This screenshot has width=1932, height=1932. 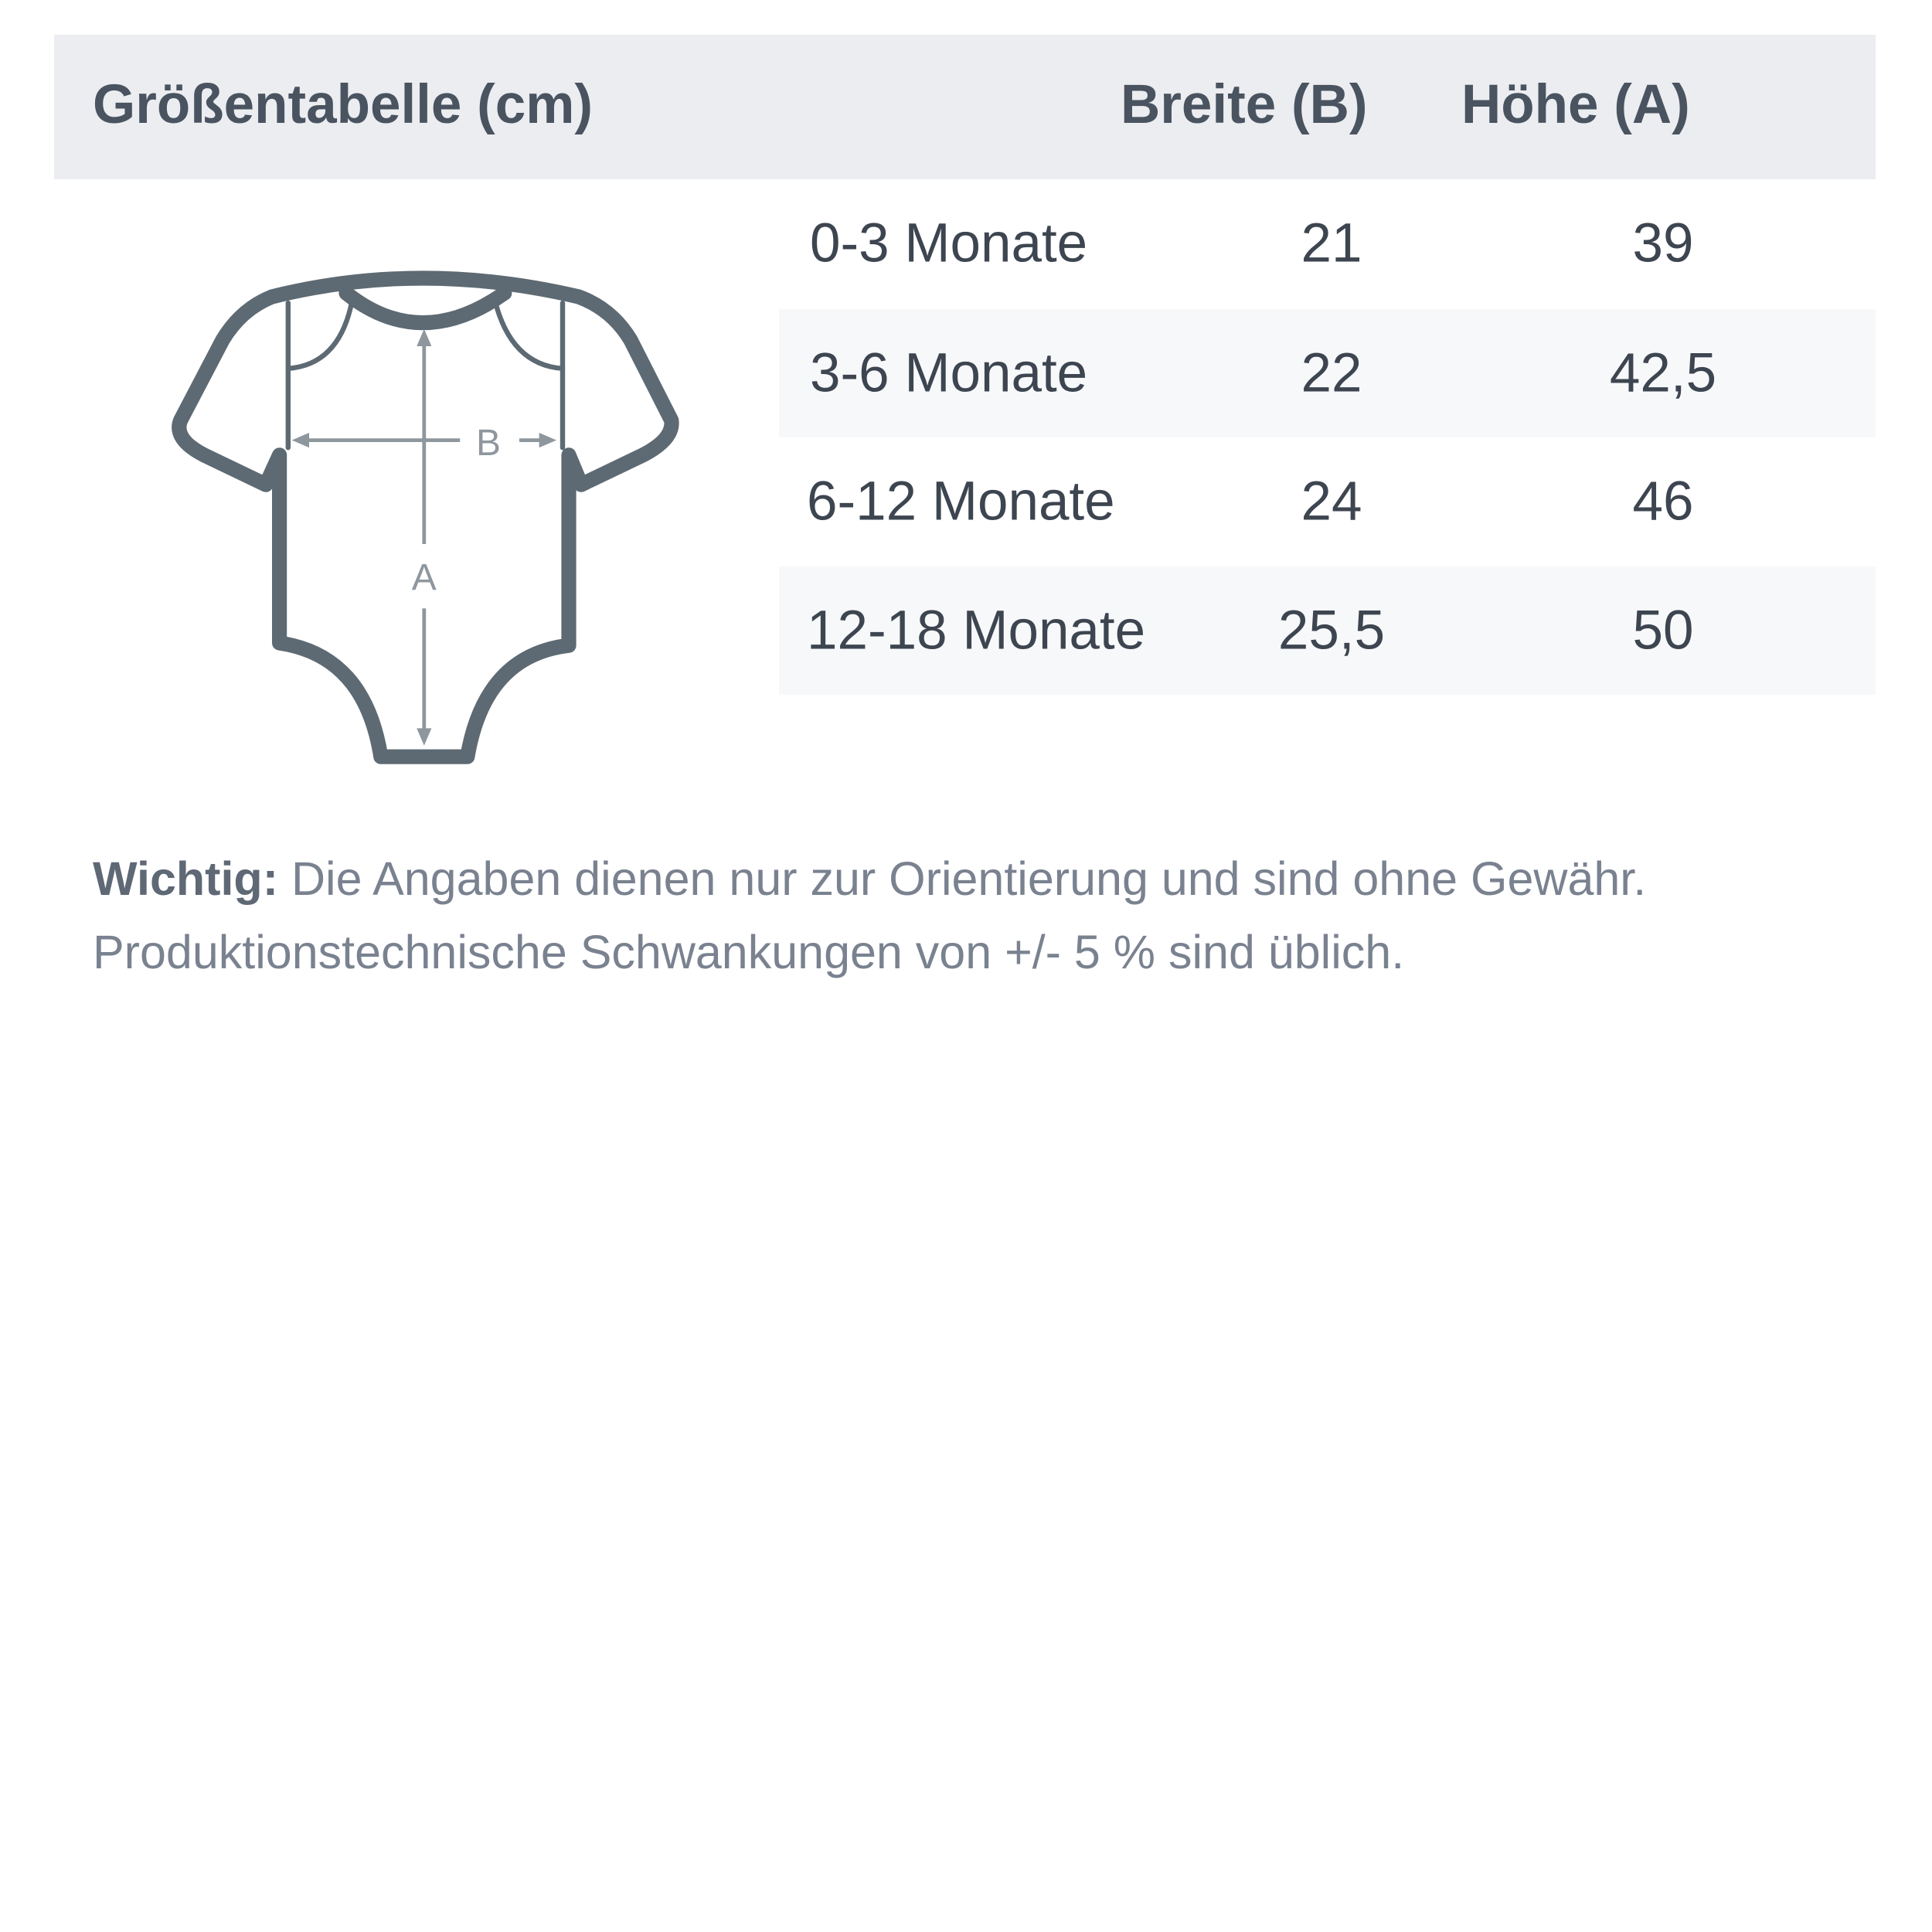 I want to click on table-row: 6-12 Monate 24 46, so click(x=1327, y=502).